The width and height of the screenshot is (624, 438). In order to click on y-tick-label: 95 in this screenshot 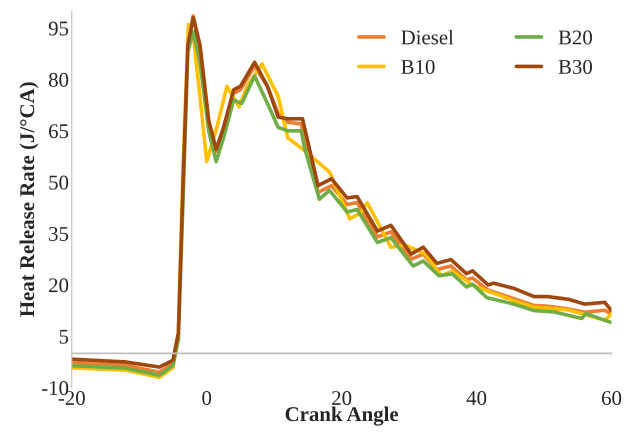, I will do `click(58, 29)`.